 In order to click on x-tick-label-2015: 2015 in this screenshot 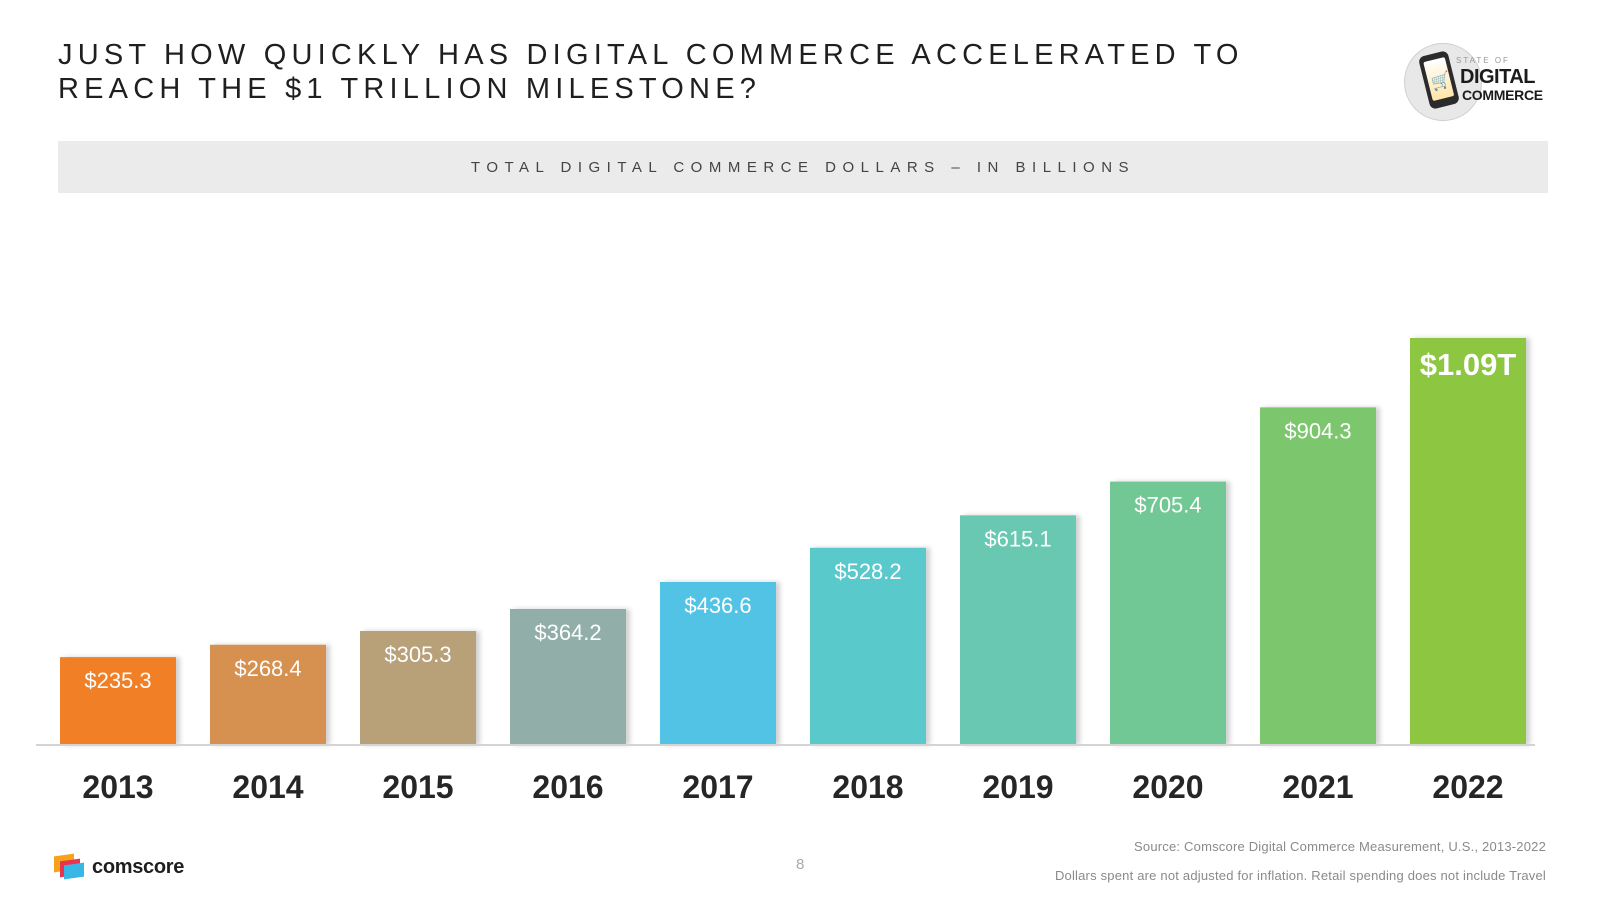, I will do `click(417, 787)`.